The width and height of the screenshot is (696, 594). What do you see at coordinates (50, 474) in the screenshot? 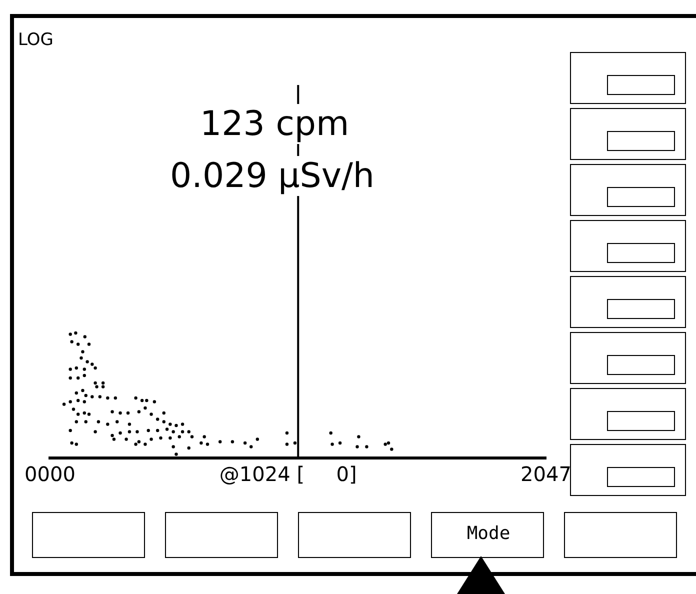
I see `x-tick-label: 0000` at bounding box center [50, 474].